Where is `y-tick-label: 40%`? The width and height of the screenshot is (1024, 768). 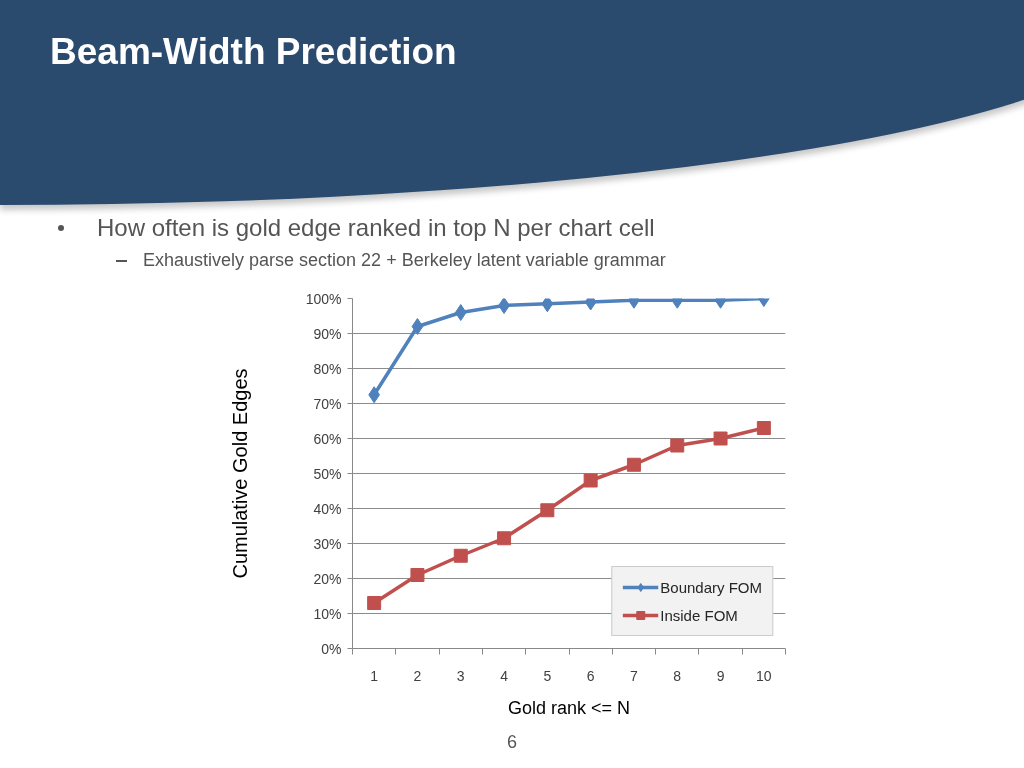 y-tick-label: 40% is located at coordinates (327, 508).